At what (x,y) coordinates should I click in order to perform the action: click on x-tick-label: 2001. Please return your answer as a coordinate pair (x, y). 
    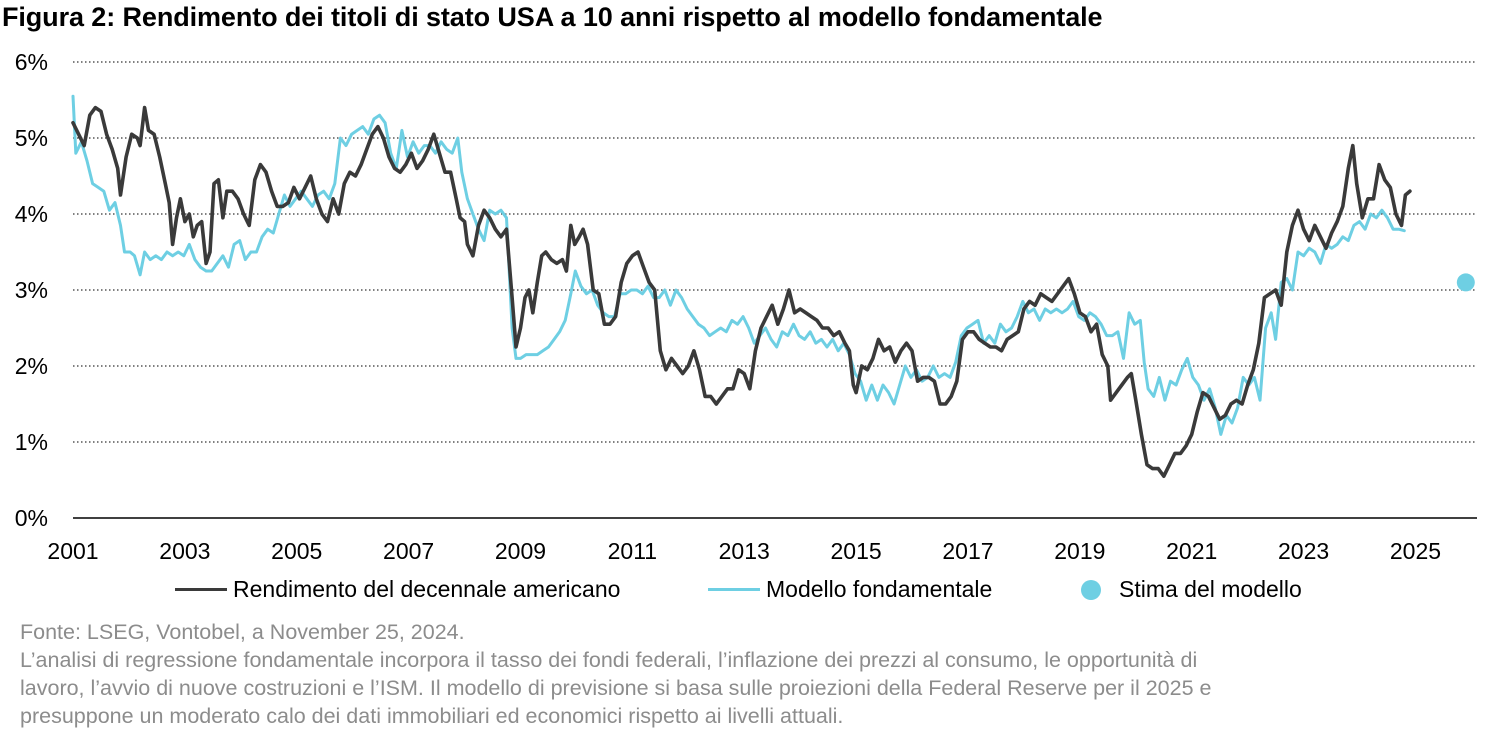
    Looking at the image, I should click on (72, 551).